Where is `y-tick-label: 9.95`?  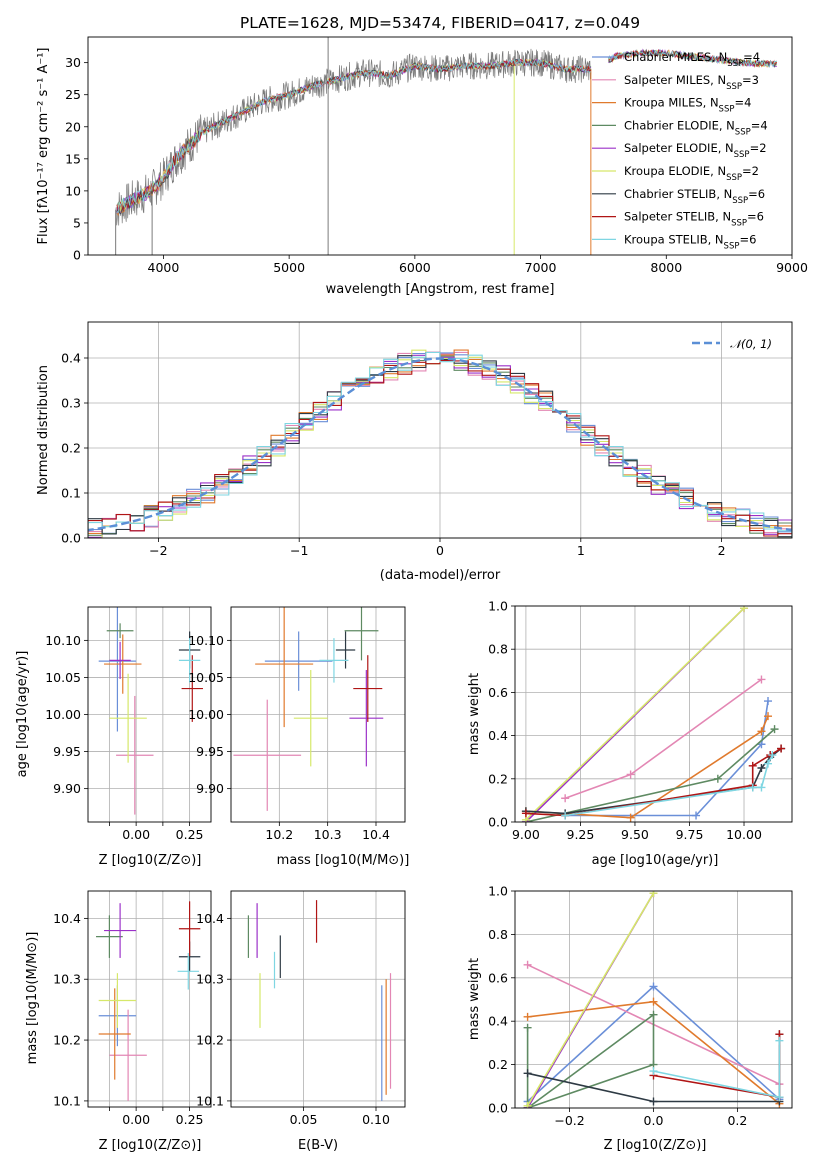 y-tick-label: 9.95 is located at coordinates (210, 751).